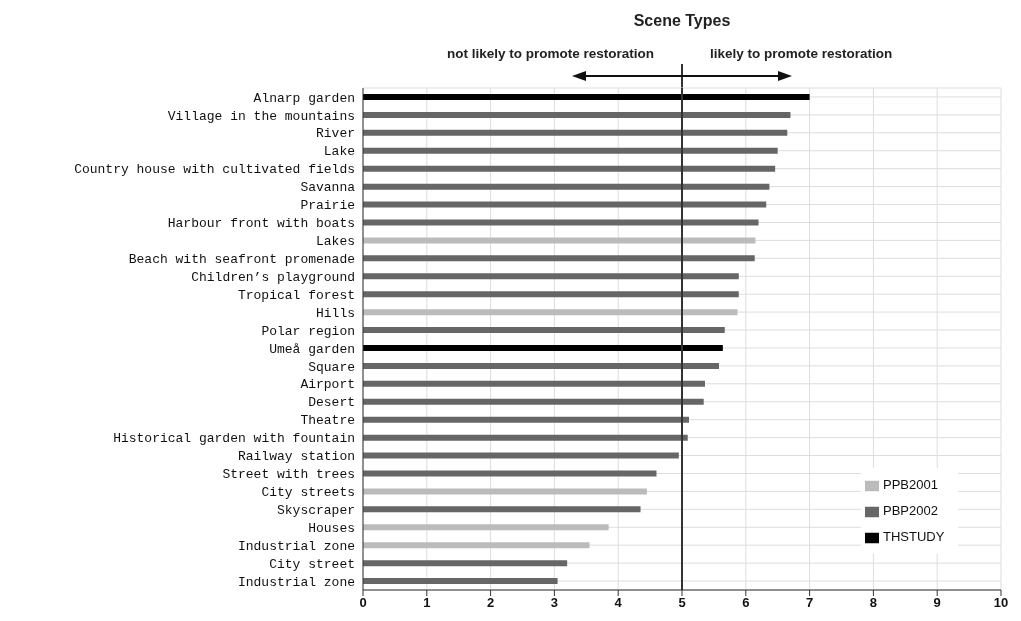  I want to click on y-tick-label: Alnarp garden, so click(304, 98).